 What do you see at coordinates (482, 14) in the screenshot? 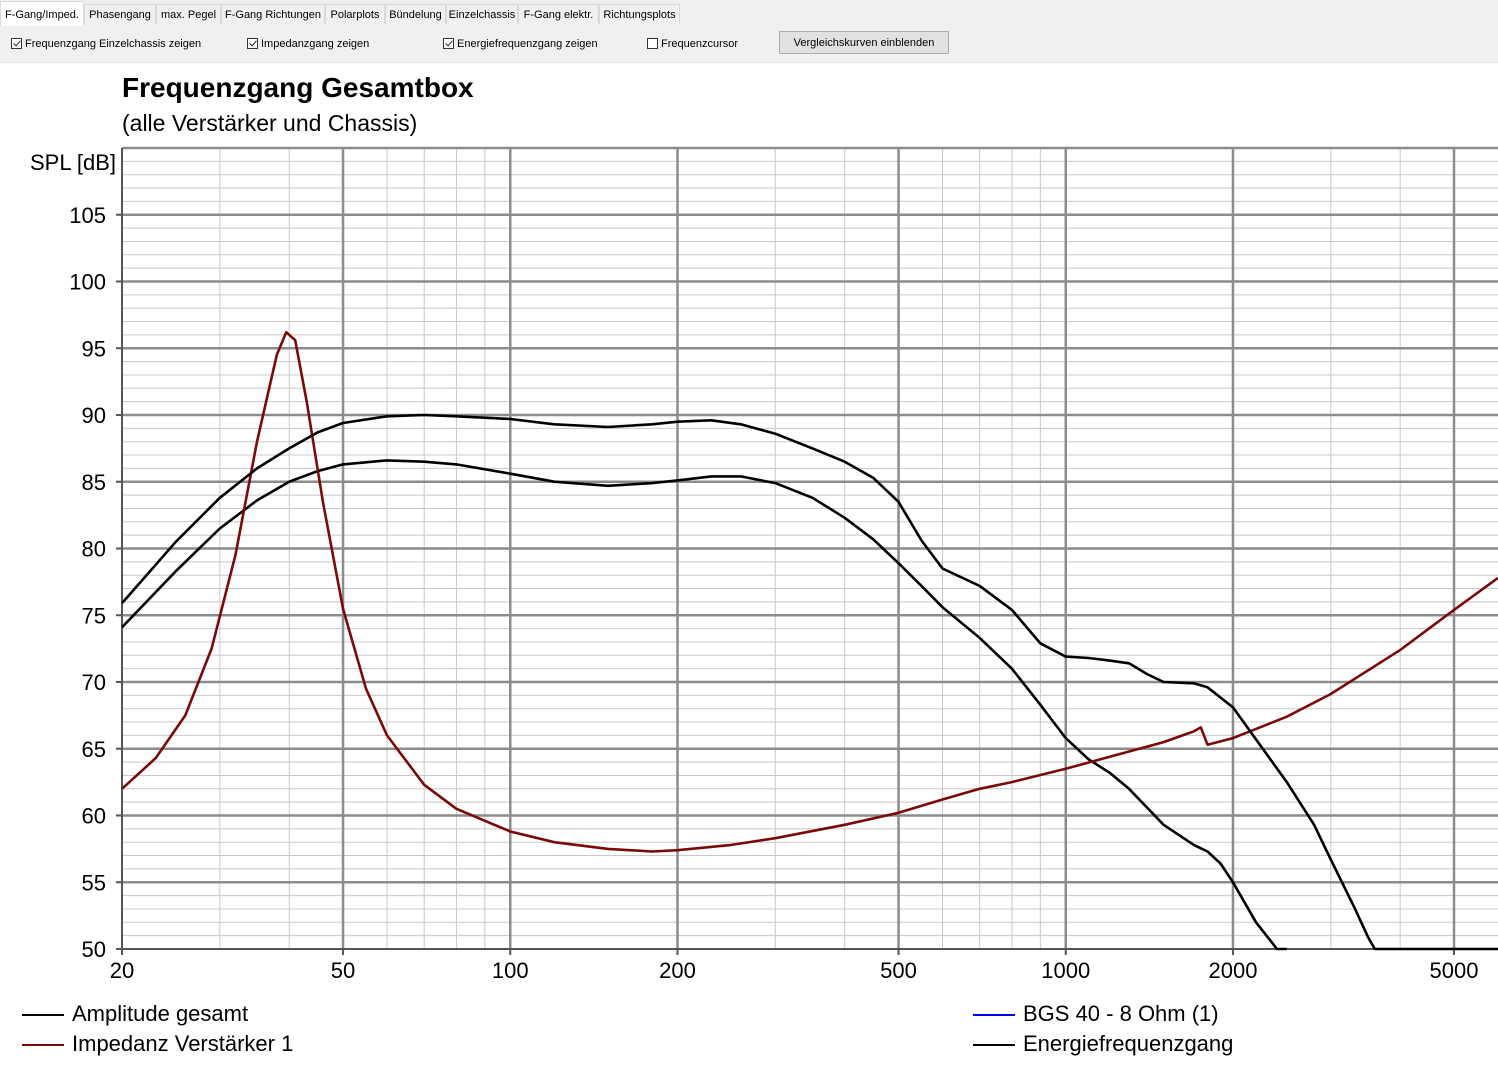
I see `tab-einzelchassis: Einzelchassis` at bounding box center [482, 14].